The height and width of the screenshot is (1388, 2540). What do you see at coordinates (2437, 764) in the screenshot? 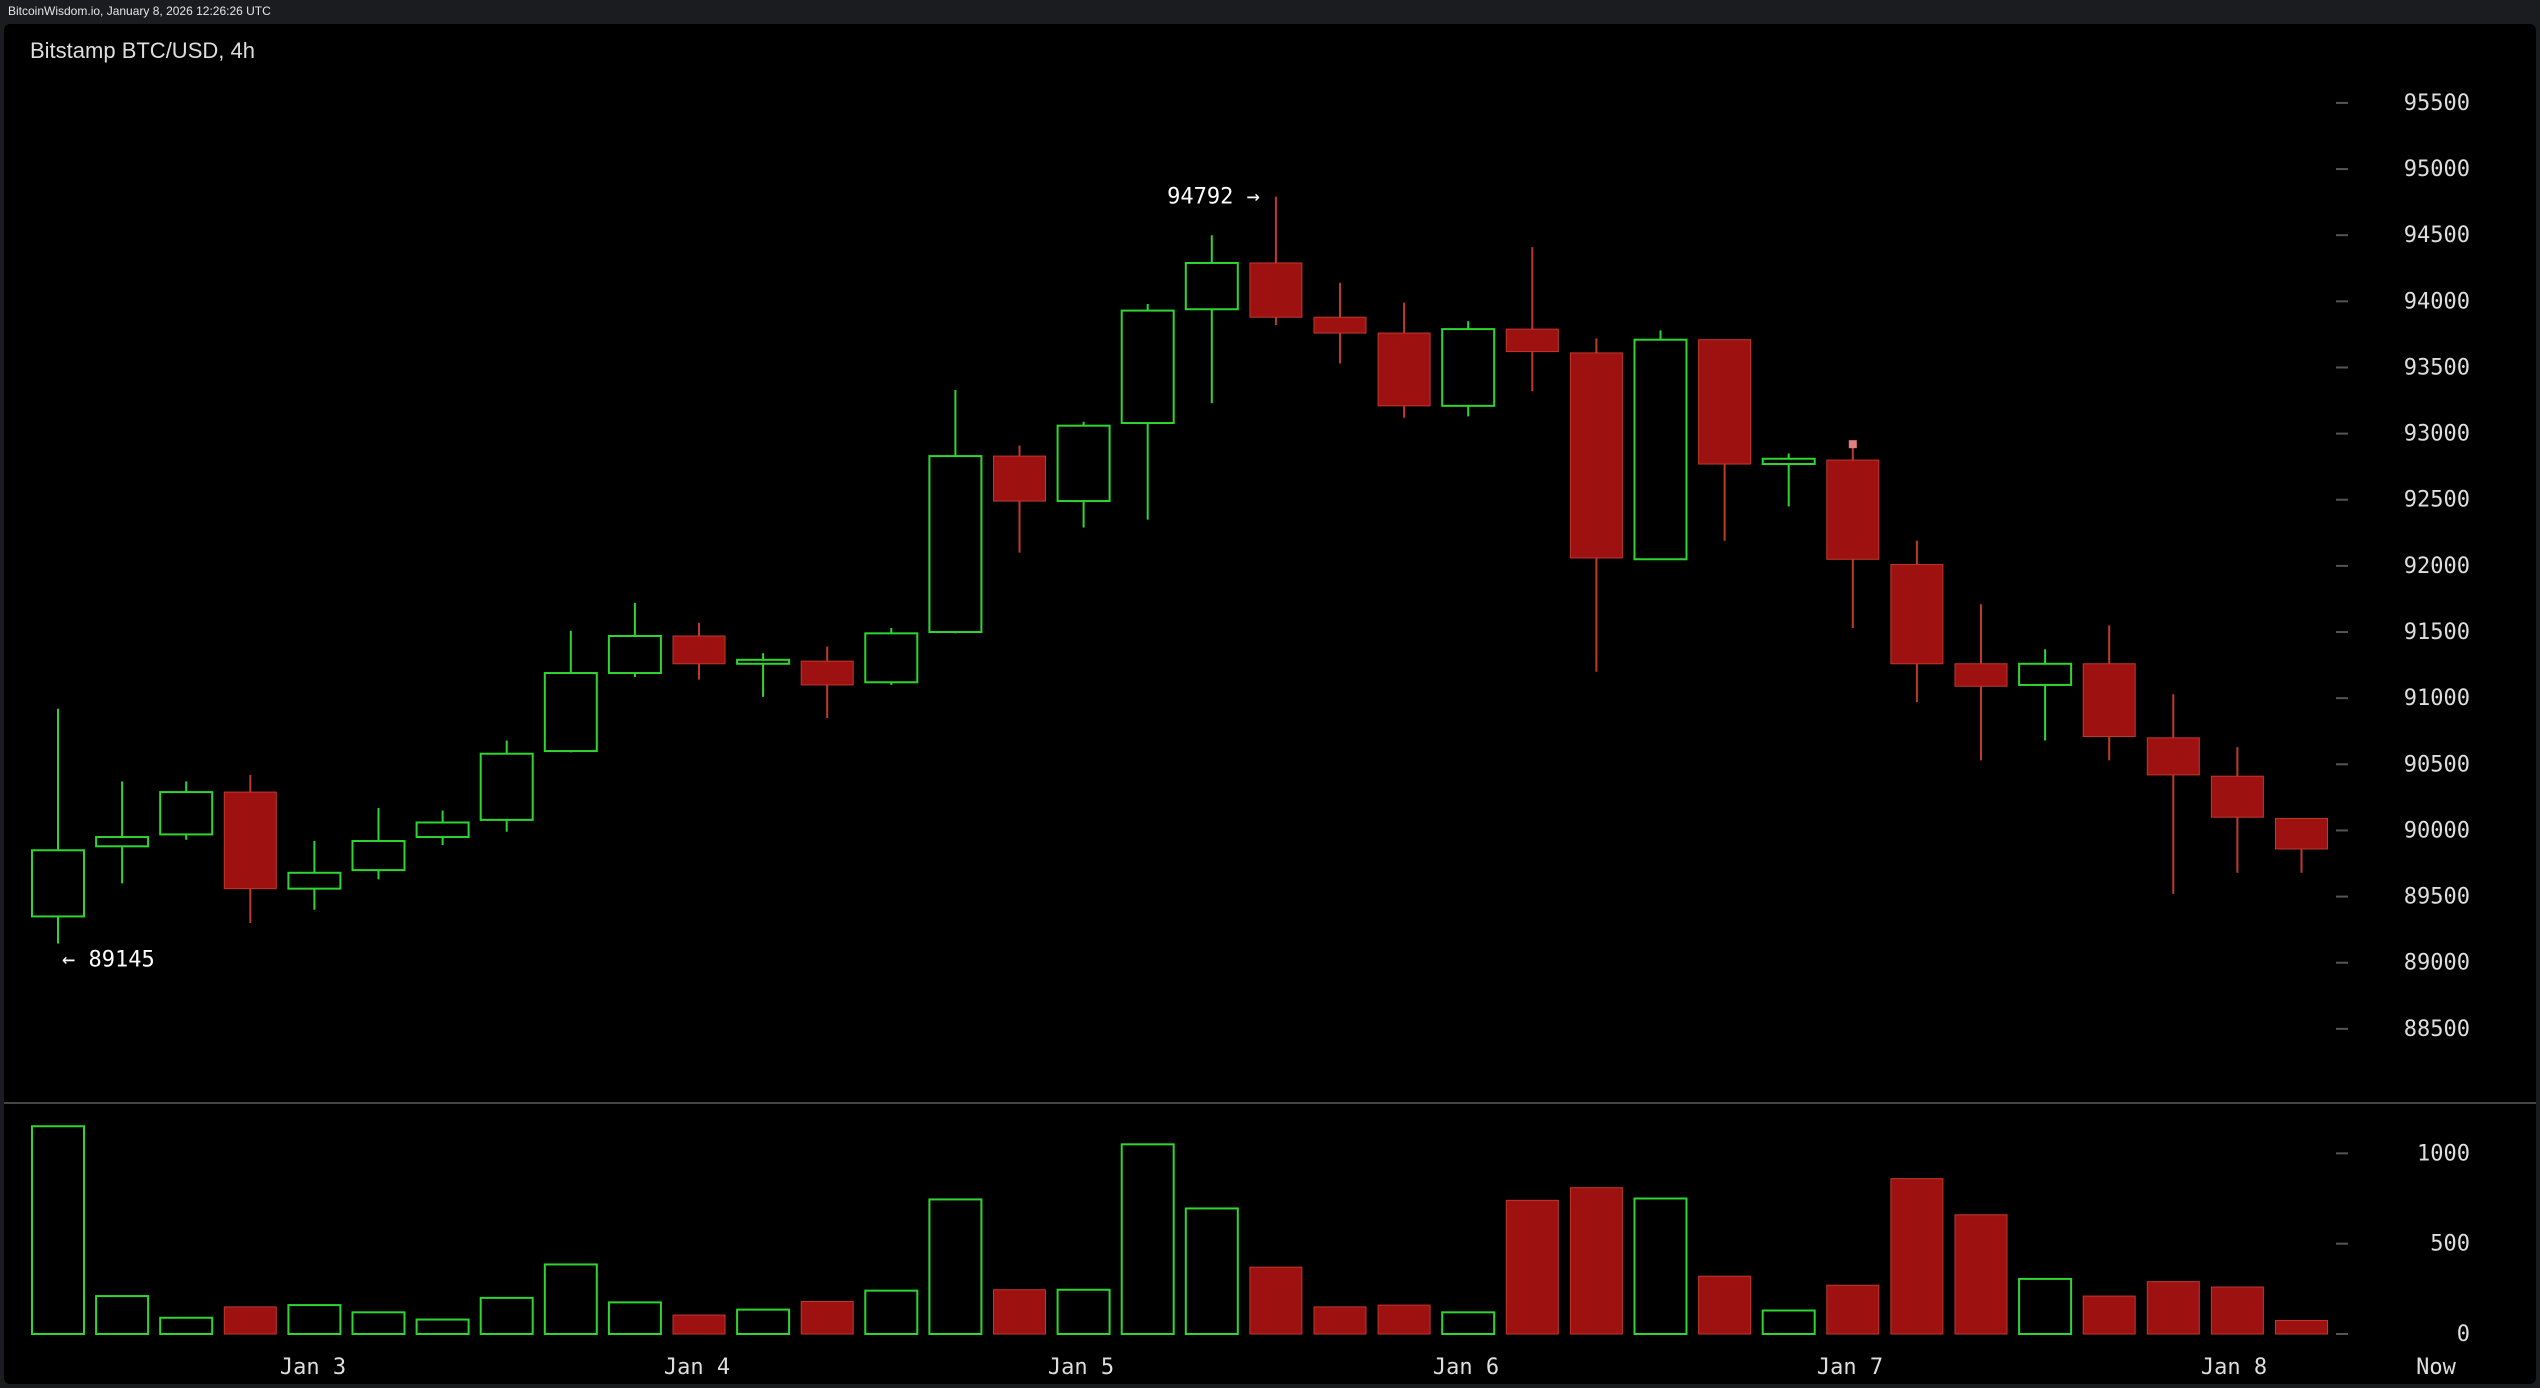
I see `price-tick-label: 90500` at bounding box center [2437, 764].